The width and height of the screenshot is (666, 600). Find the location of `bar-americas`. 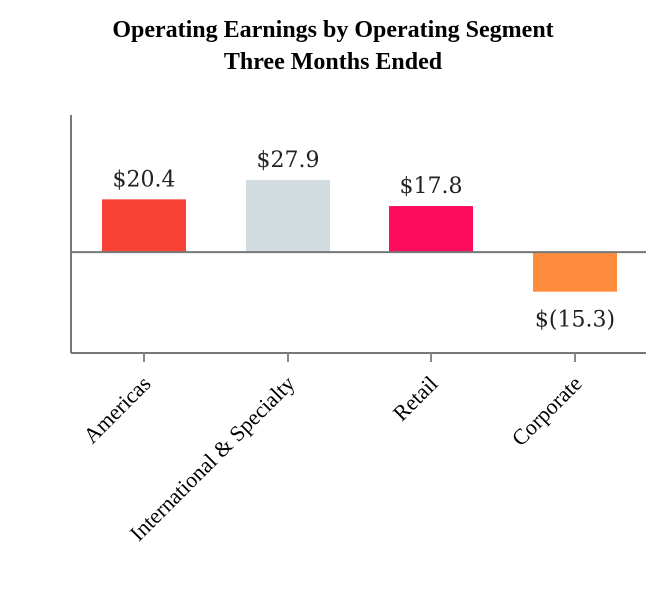

bar-americas is located at coordinates (144, 226).